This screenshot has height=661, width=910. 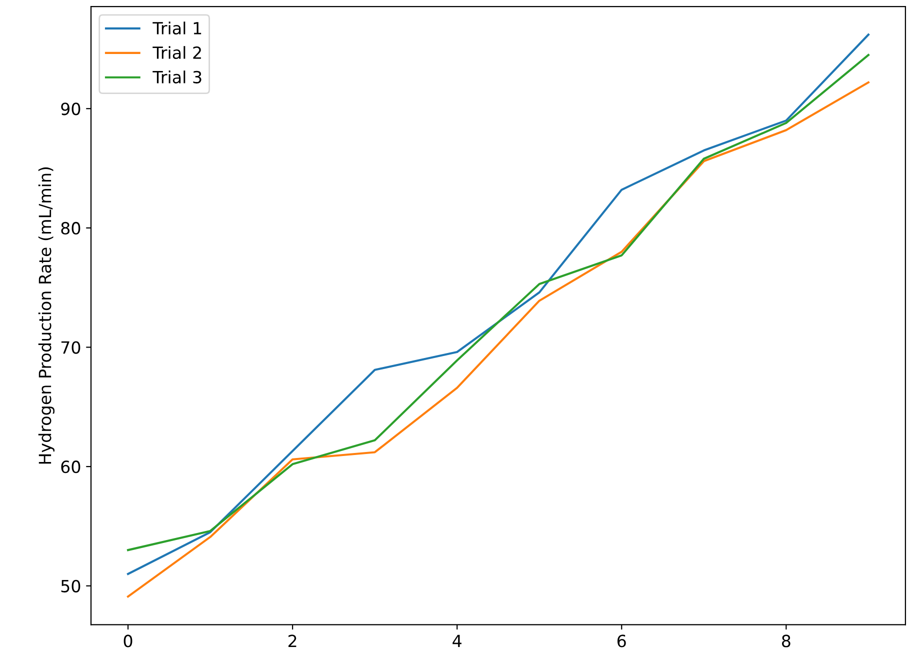 I want to click on y-tick-label: 60, so click(x=70, y=467).